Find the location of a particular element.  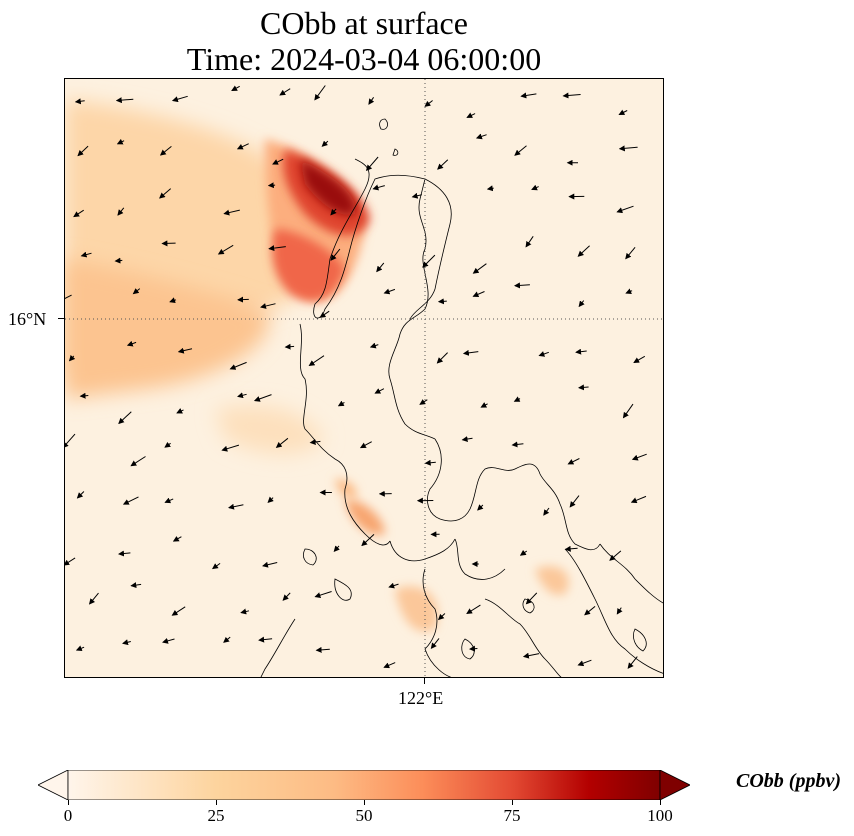

colorbar-gradient is located at coordinates (364, 785).